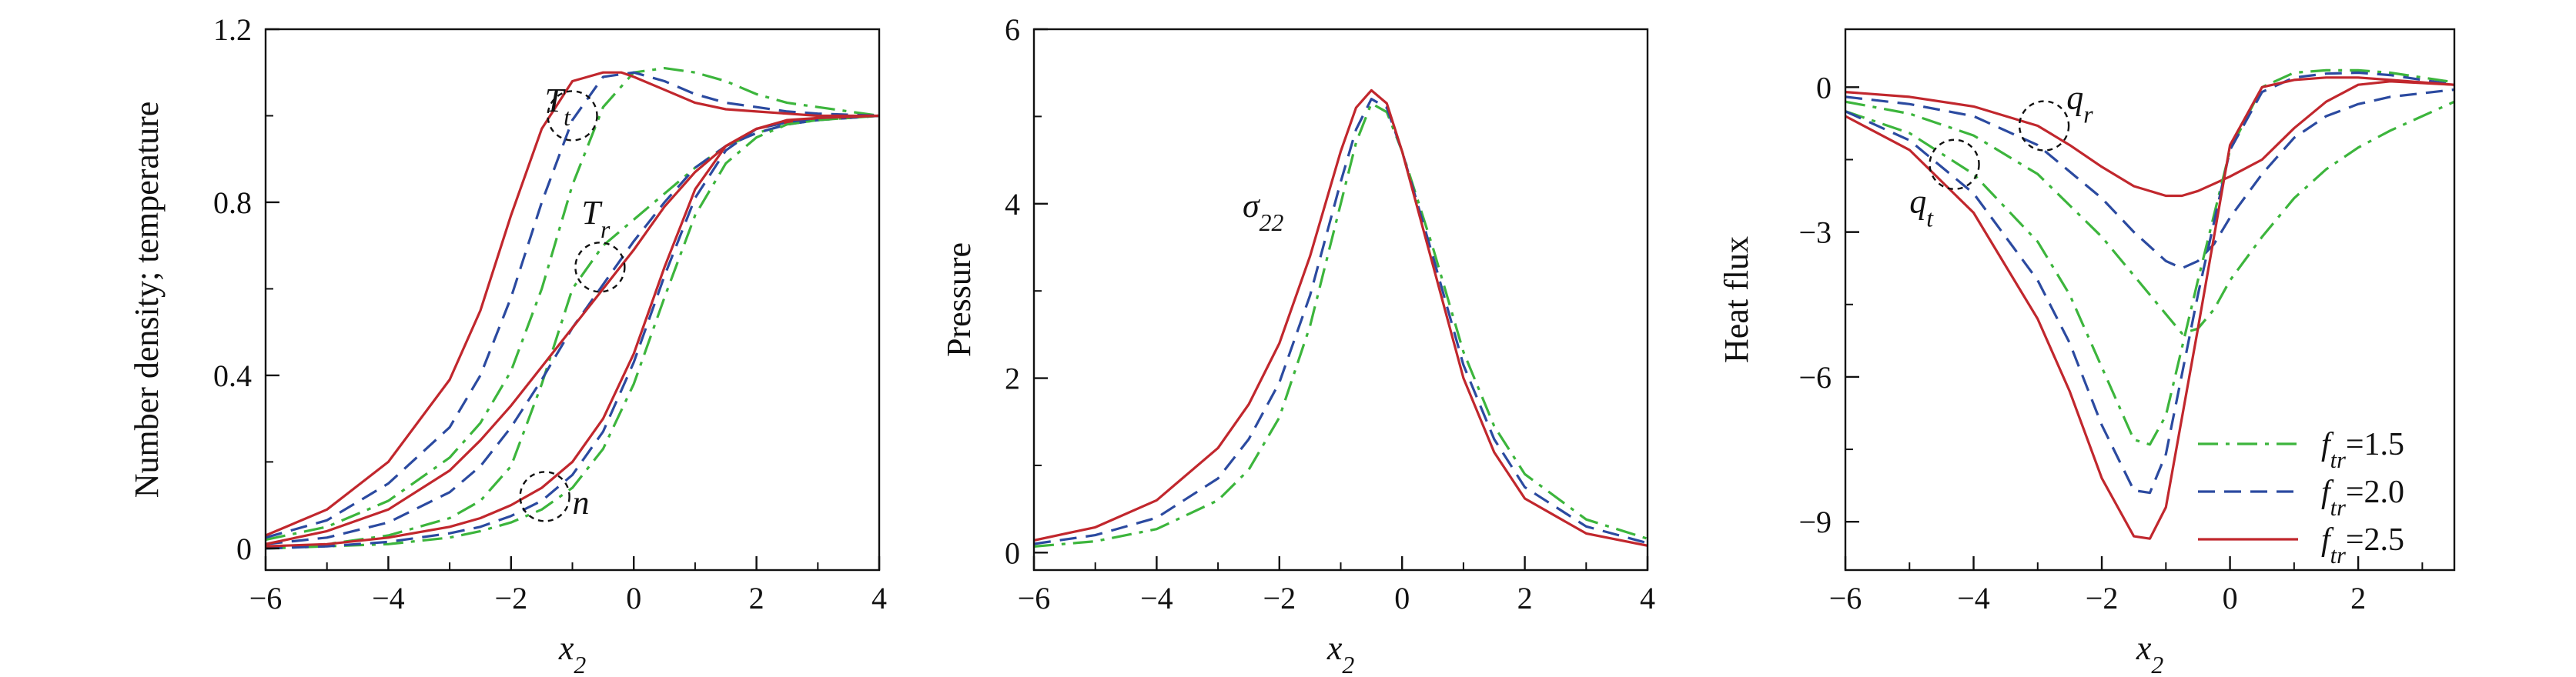 The width and height of the screenshot is (2576, 677). I want to click on series-line-qt-dashed, so click(2149, 283).